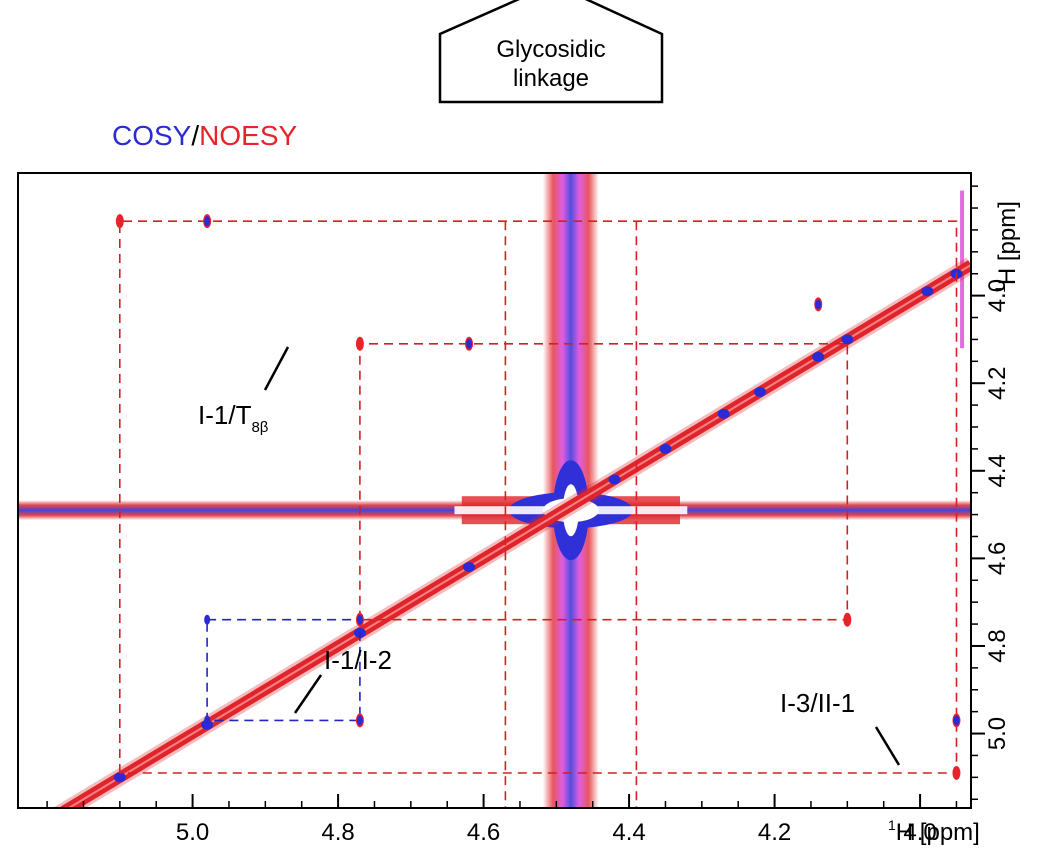 The height and width of the screenshot is (849, 1043). What do you see at coordinates (887, 746) in the screenshot?
I see `annotation-leader-i3-ii1` at bounding box center [887, 746].